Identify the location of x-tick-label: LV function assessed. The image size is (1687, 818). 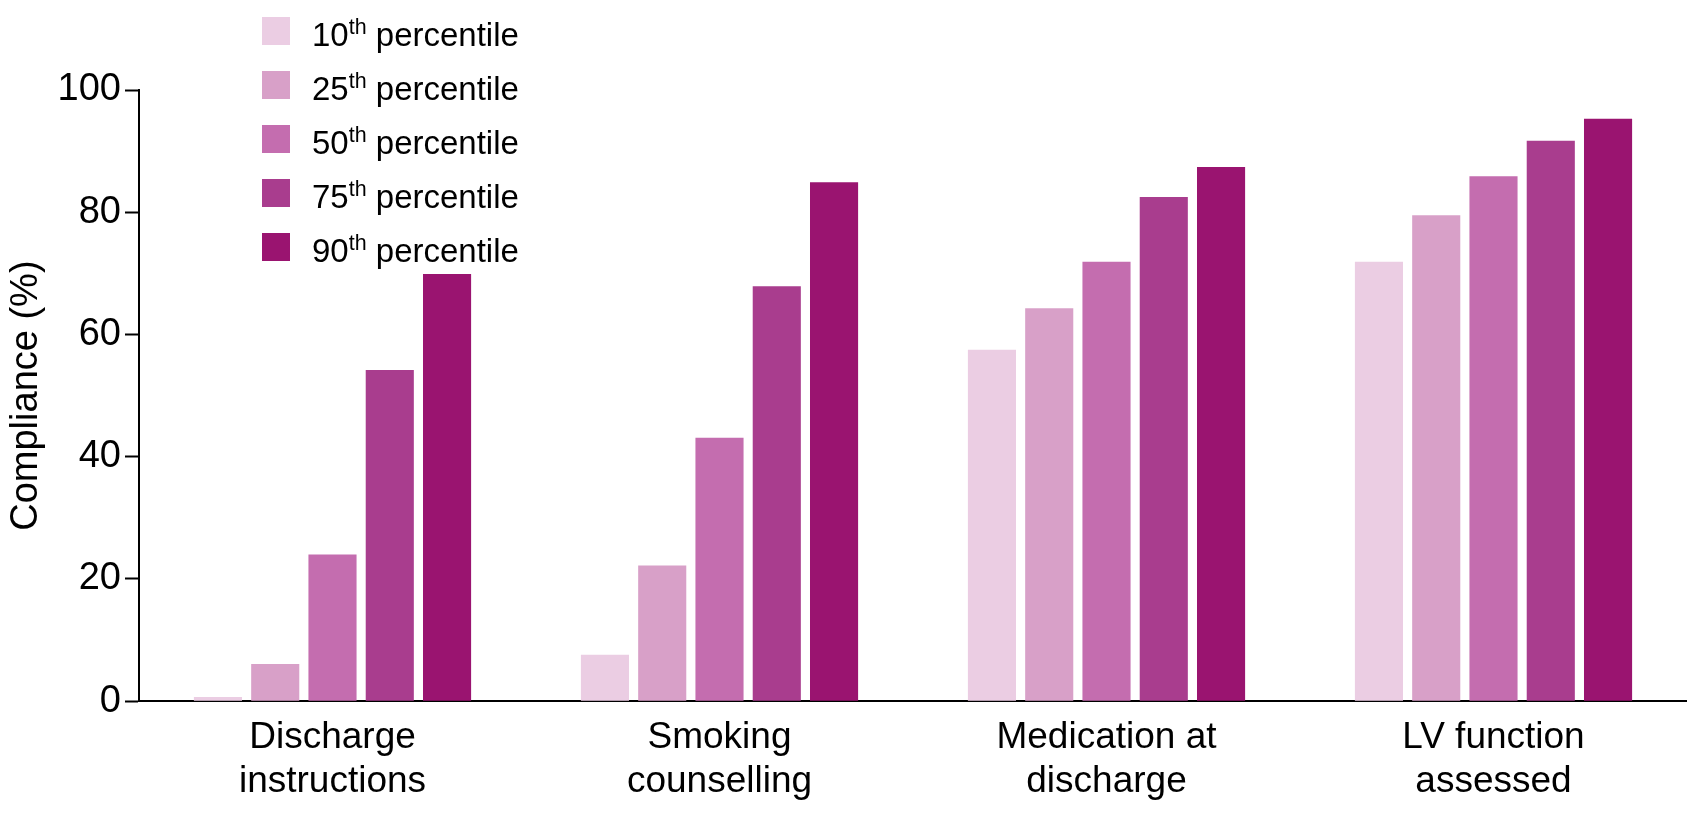
(1493, 757).